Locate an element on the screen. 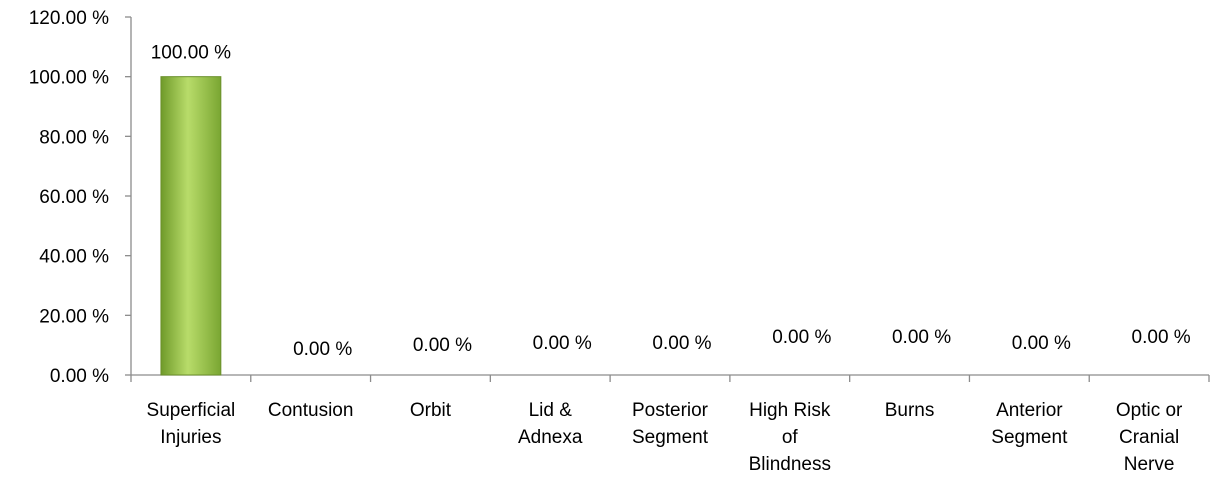 Image resolution: width=1221 pixels, height=487 pixels. category-label: Posterior Segment is located at coordinates (670, 424).